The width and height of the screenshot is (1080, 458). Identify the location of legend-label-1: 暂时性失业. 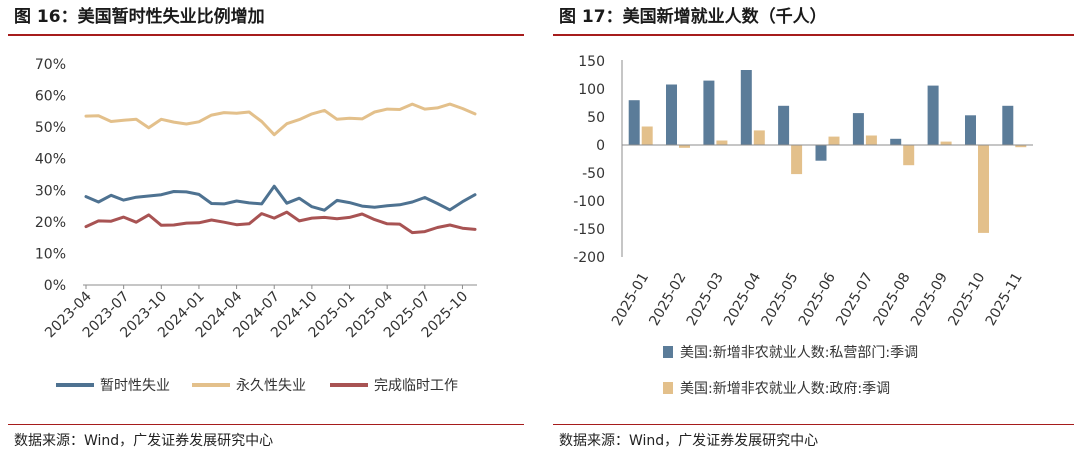
(135, 386).